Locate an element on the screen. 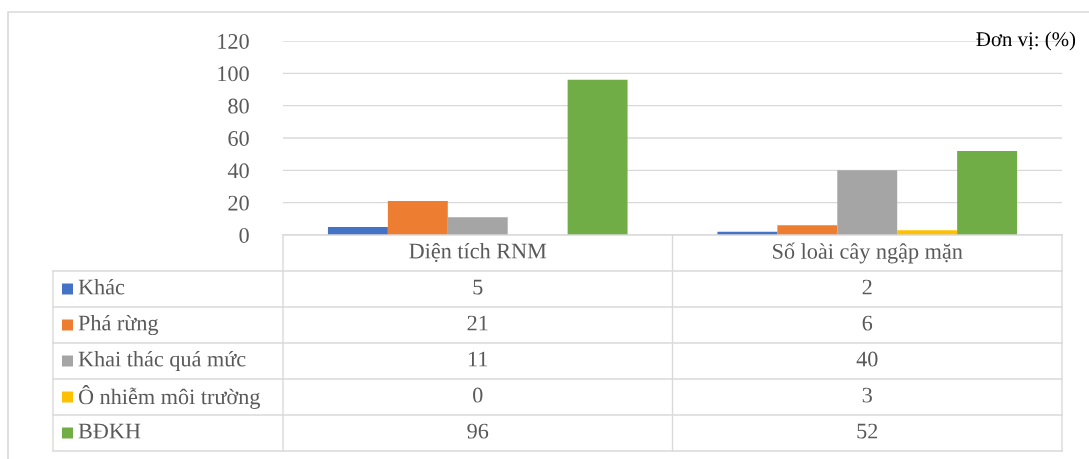 This screenshot has height=459, width=1089. data-label: 11 is located at coordinates (478, 359).